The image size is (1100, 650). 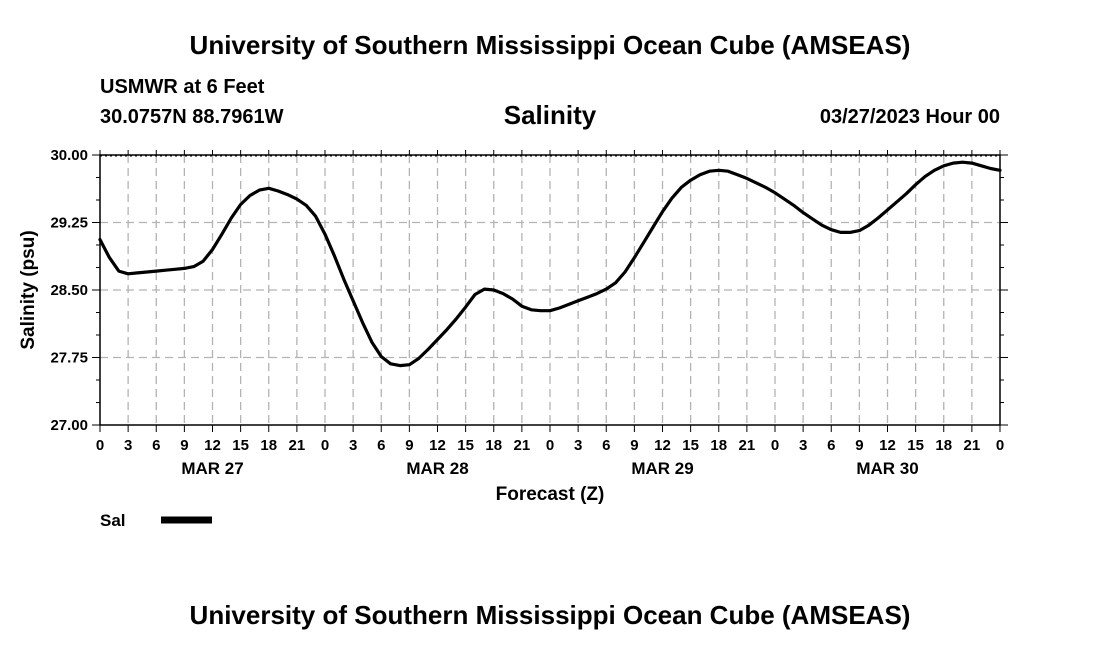 What do you see at coordinates (69, 358) in the screenshot?
I see `y-tick-label: 27.75` at bounding box center [69, 358].